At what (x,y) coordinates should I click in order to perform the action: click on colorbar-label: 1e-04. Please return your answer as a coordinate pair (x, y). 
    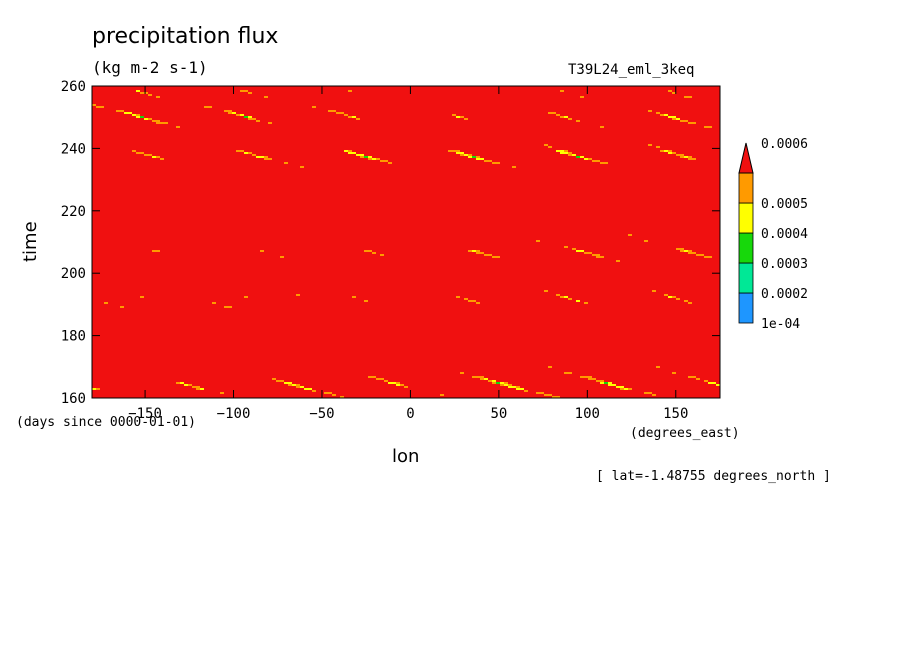
    Looking at the image, I should click on (780, 324).